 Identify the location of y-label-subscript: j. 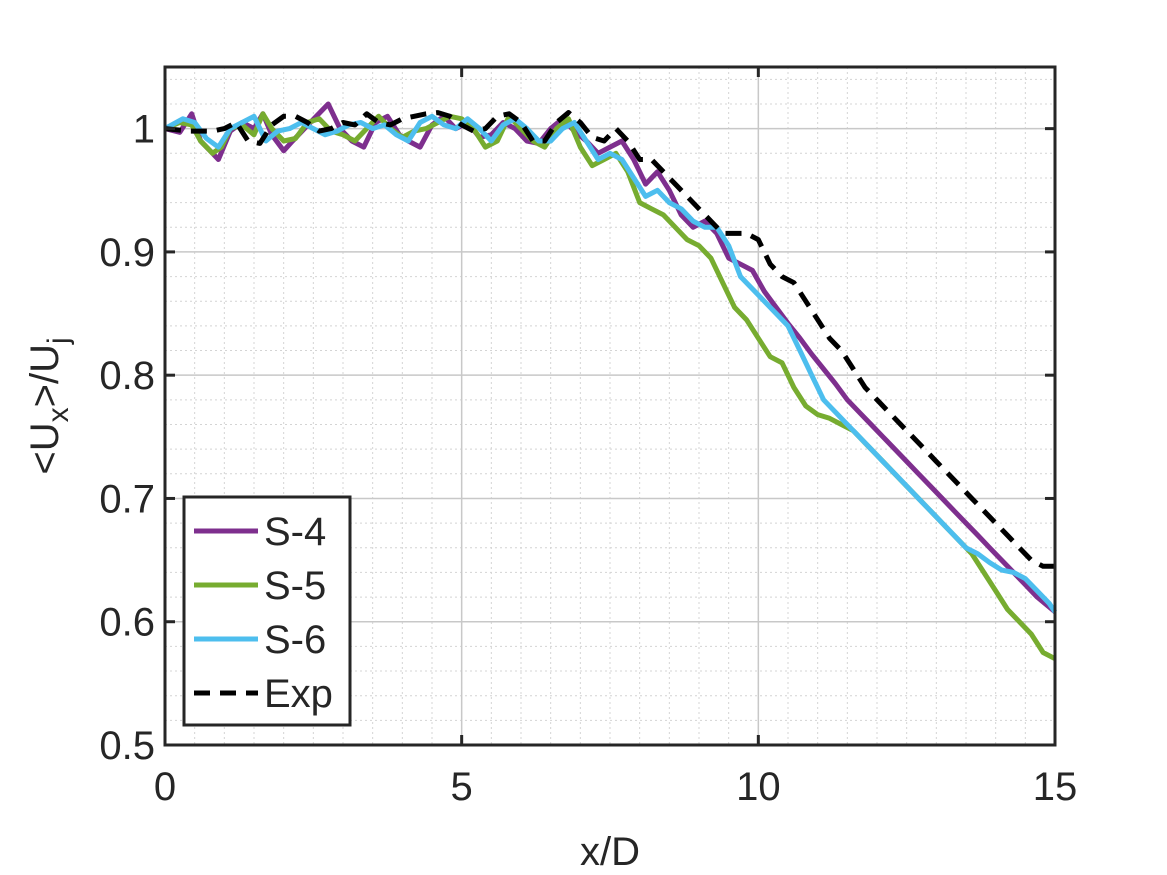
(58, 341).